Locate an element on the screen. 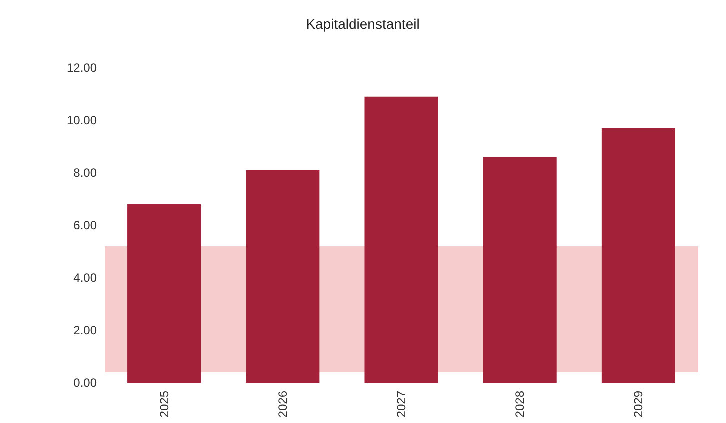  y-tick-label: 8.00 is located at coordinates (86, 173).